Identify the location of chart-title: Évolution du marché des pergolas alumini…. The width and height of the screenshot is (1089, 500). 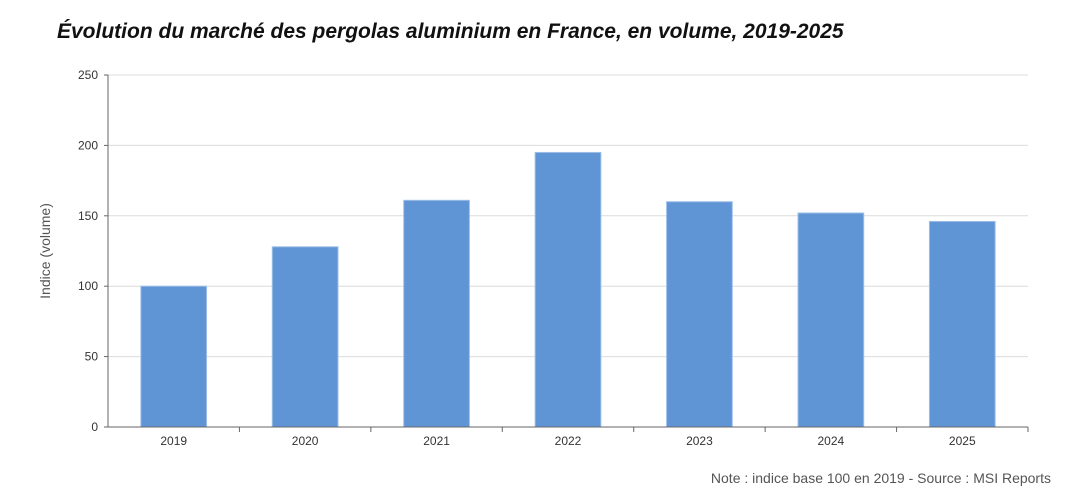
(450, 31).